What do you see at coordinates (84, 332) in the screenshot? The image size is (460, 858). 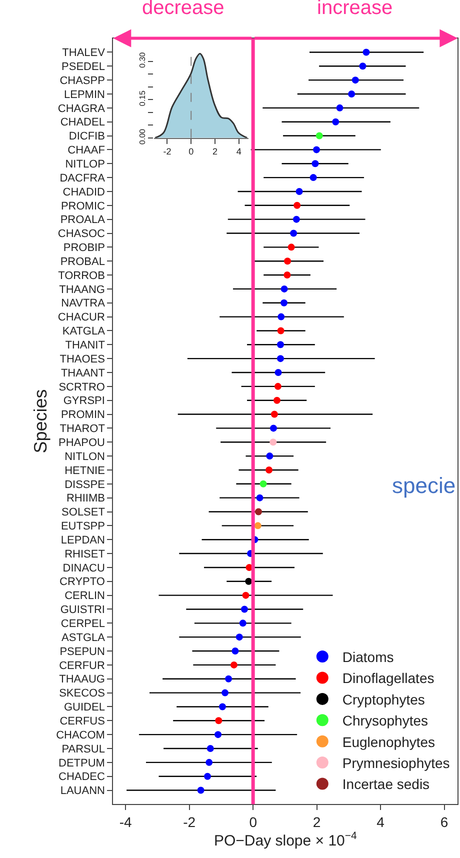 I see `y-tick-label: KATGLA` at bounding box center [84, 332].